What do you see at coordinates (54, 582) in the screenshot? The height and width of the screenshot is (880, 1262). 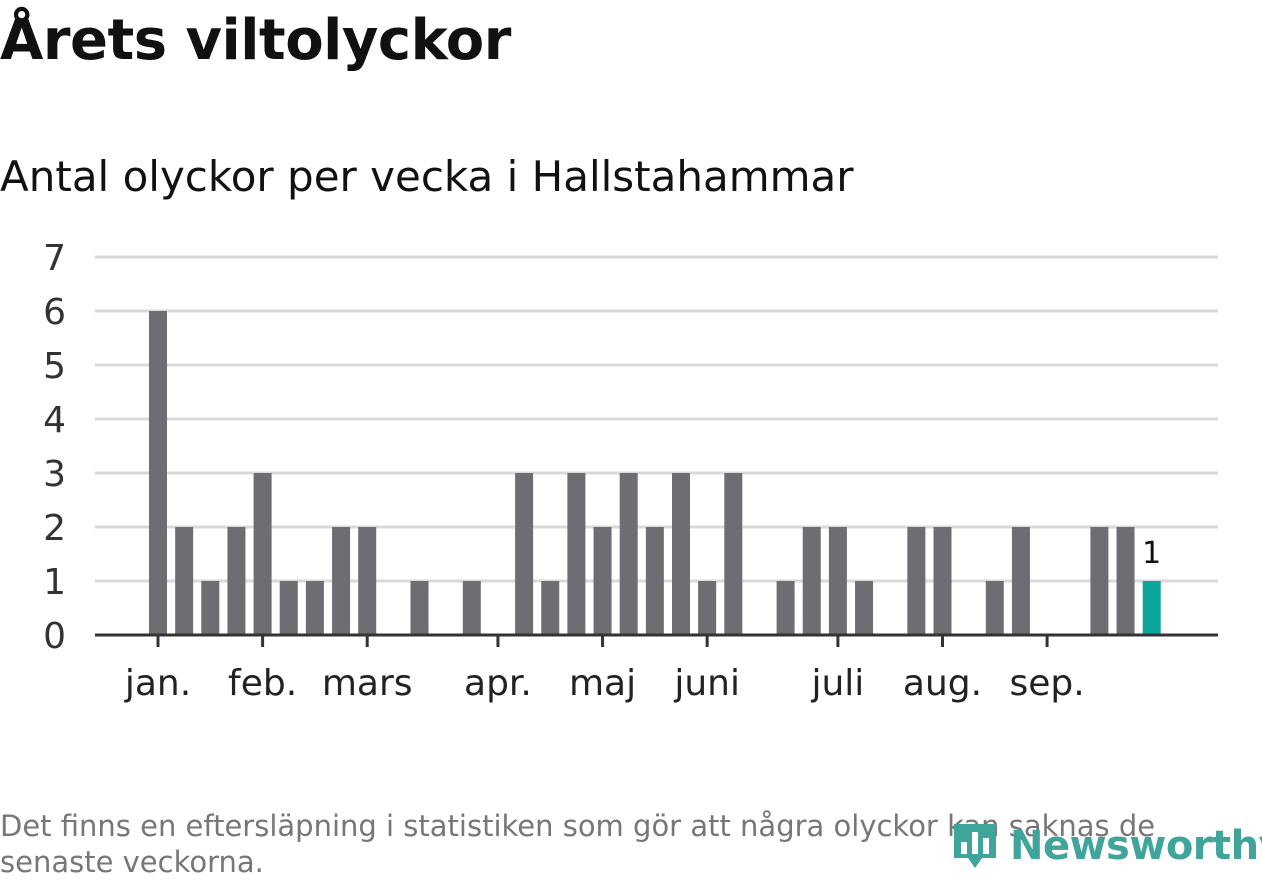 I see `y-tick-label: 1` at bounding box center [54, 582].